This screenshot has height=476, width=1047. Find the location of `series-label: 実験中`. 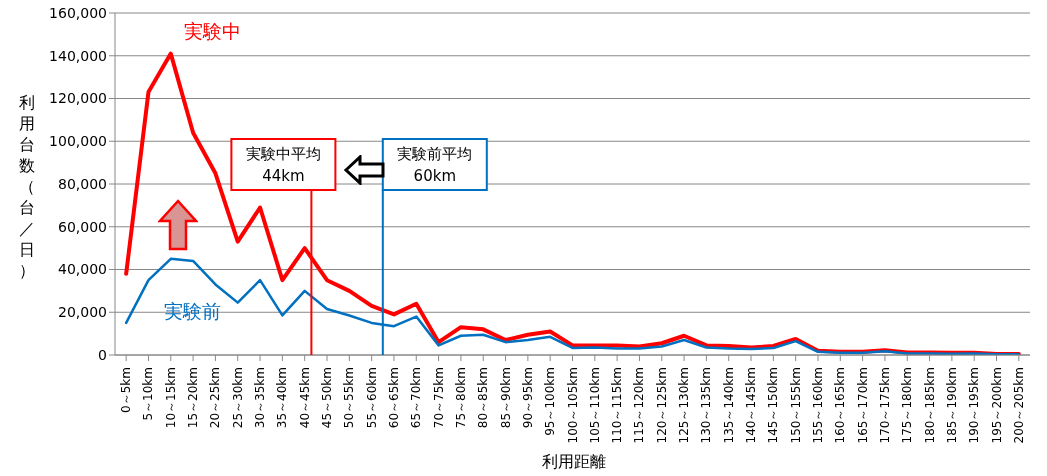

series-label: 実験中 is located at coordinates (212, 31).